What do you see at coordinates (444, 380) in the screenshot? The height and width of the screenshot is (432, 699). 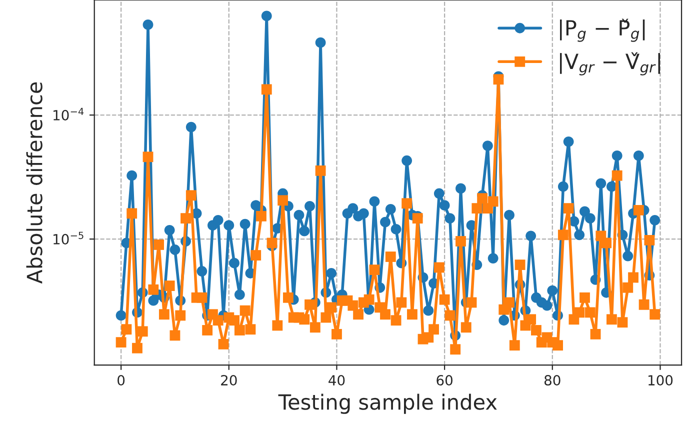 I see `x-tick-label: 60` at bounding box center [444, 380].